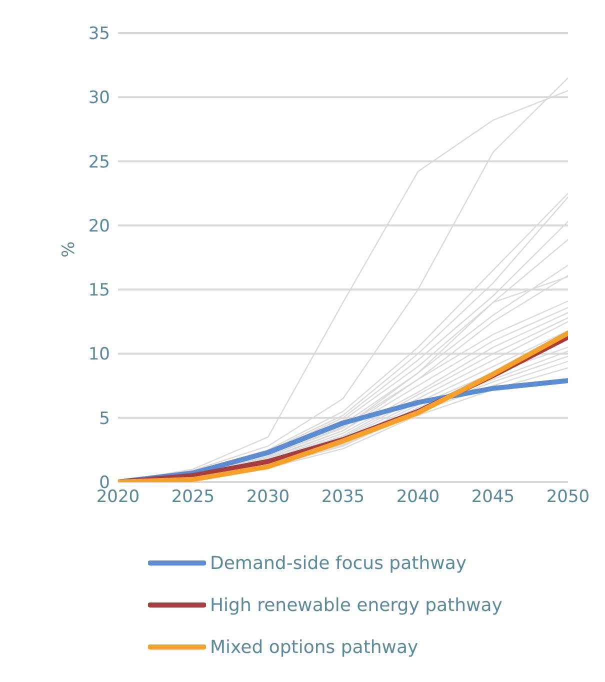 The height and width of the screenshot is (682, 605). I want to click on y-tick-label: 10, so click(99, 354).